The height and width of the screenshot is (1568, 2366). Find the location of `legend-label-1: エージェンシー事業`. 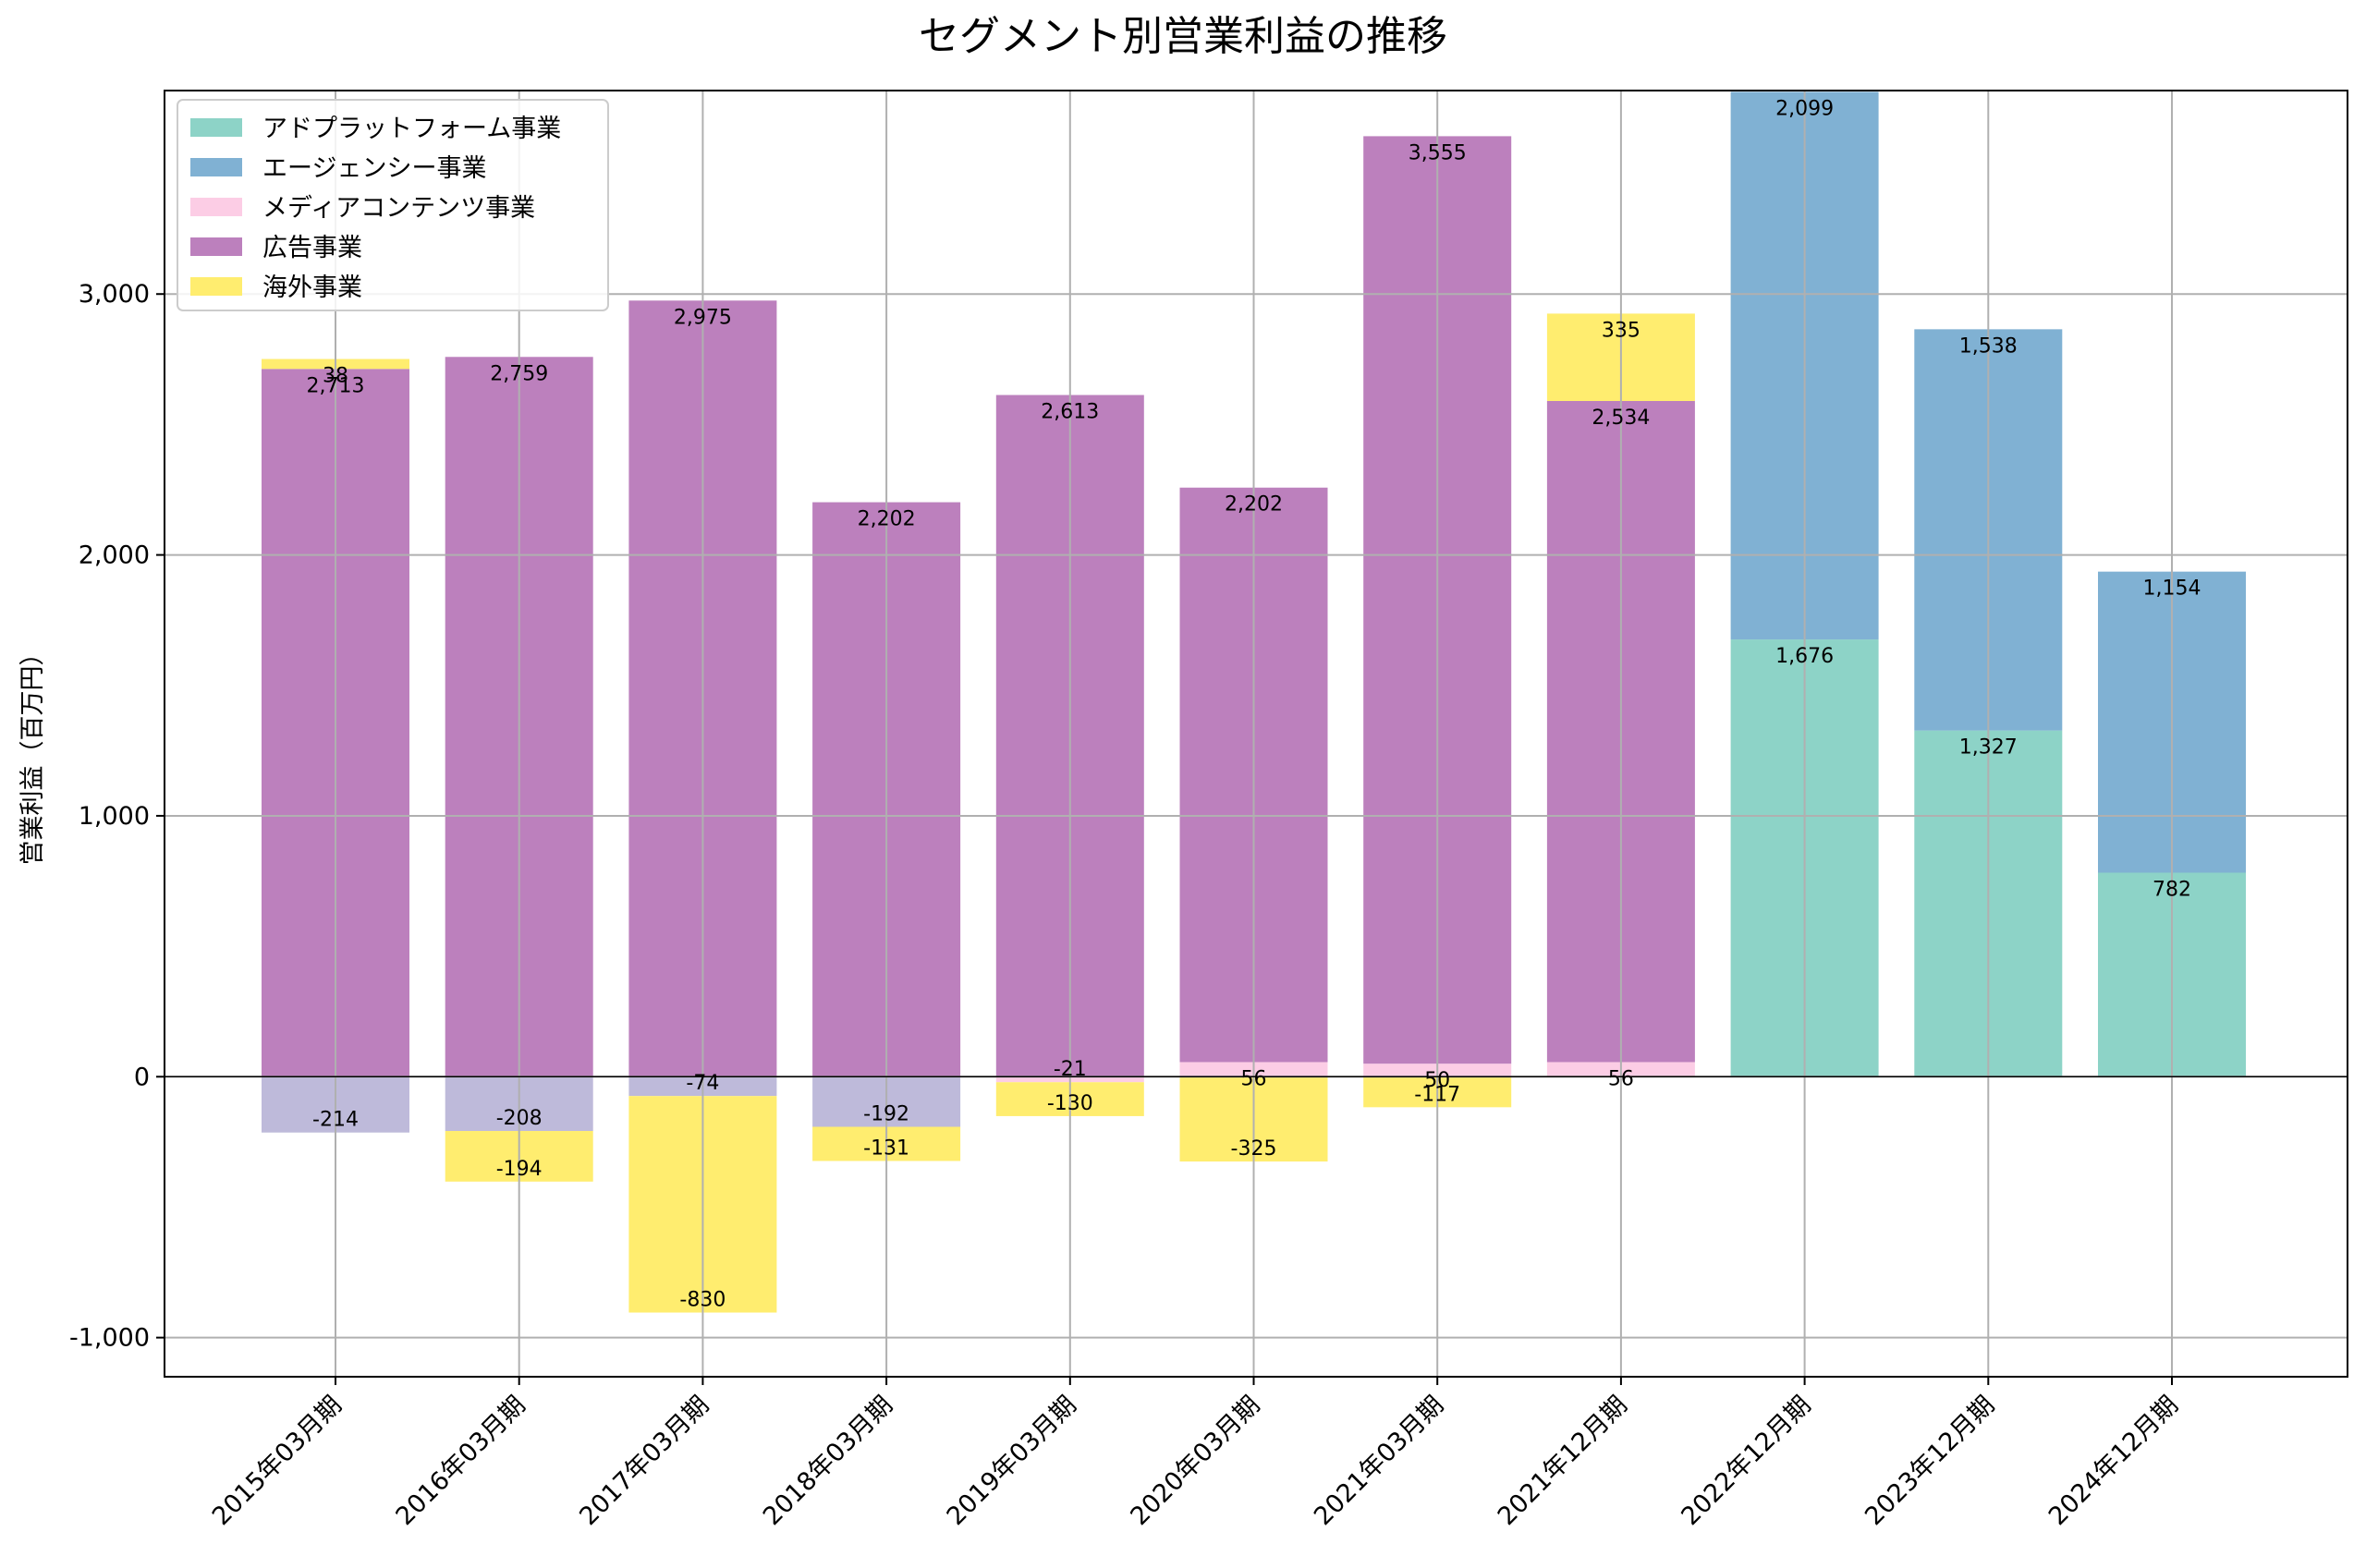

legend-label-1: エージェンシー事業 is located at coordinates (374, 168).